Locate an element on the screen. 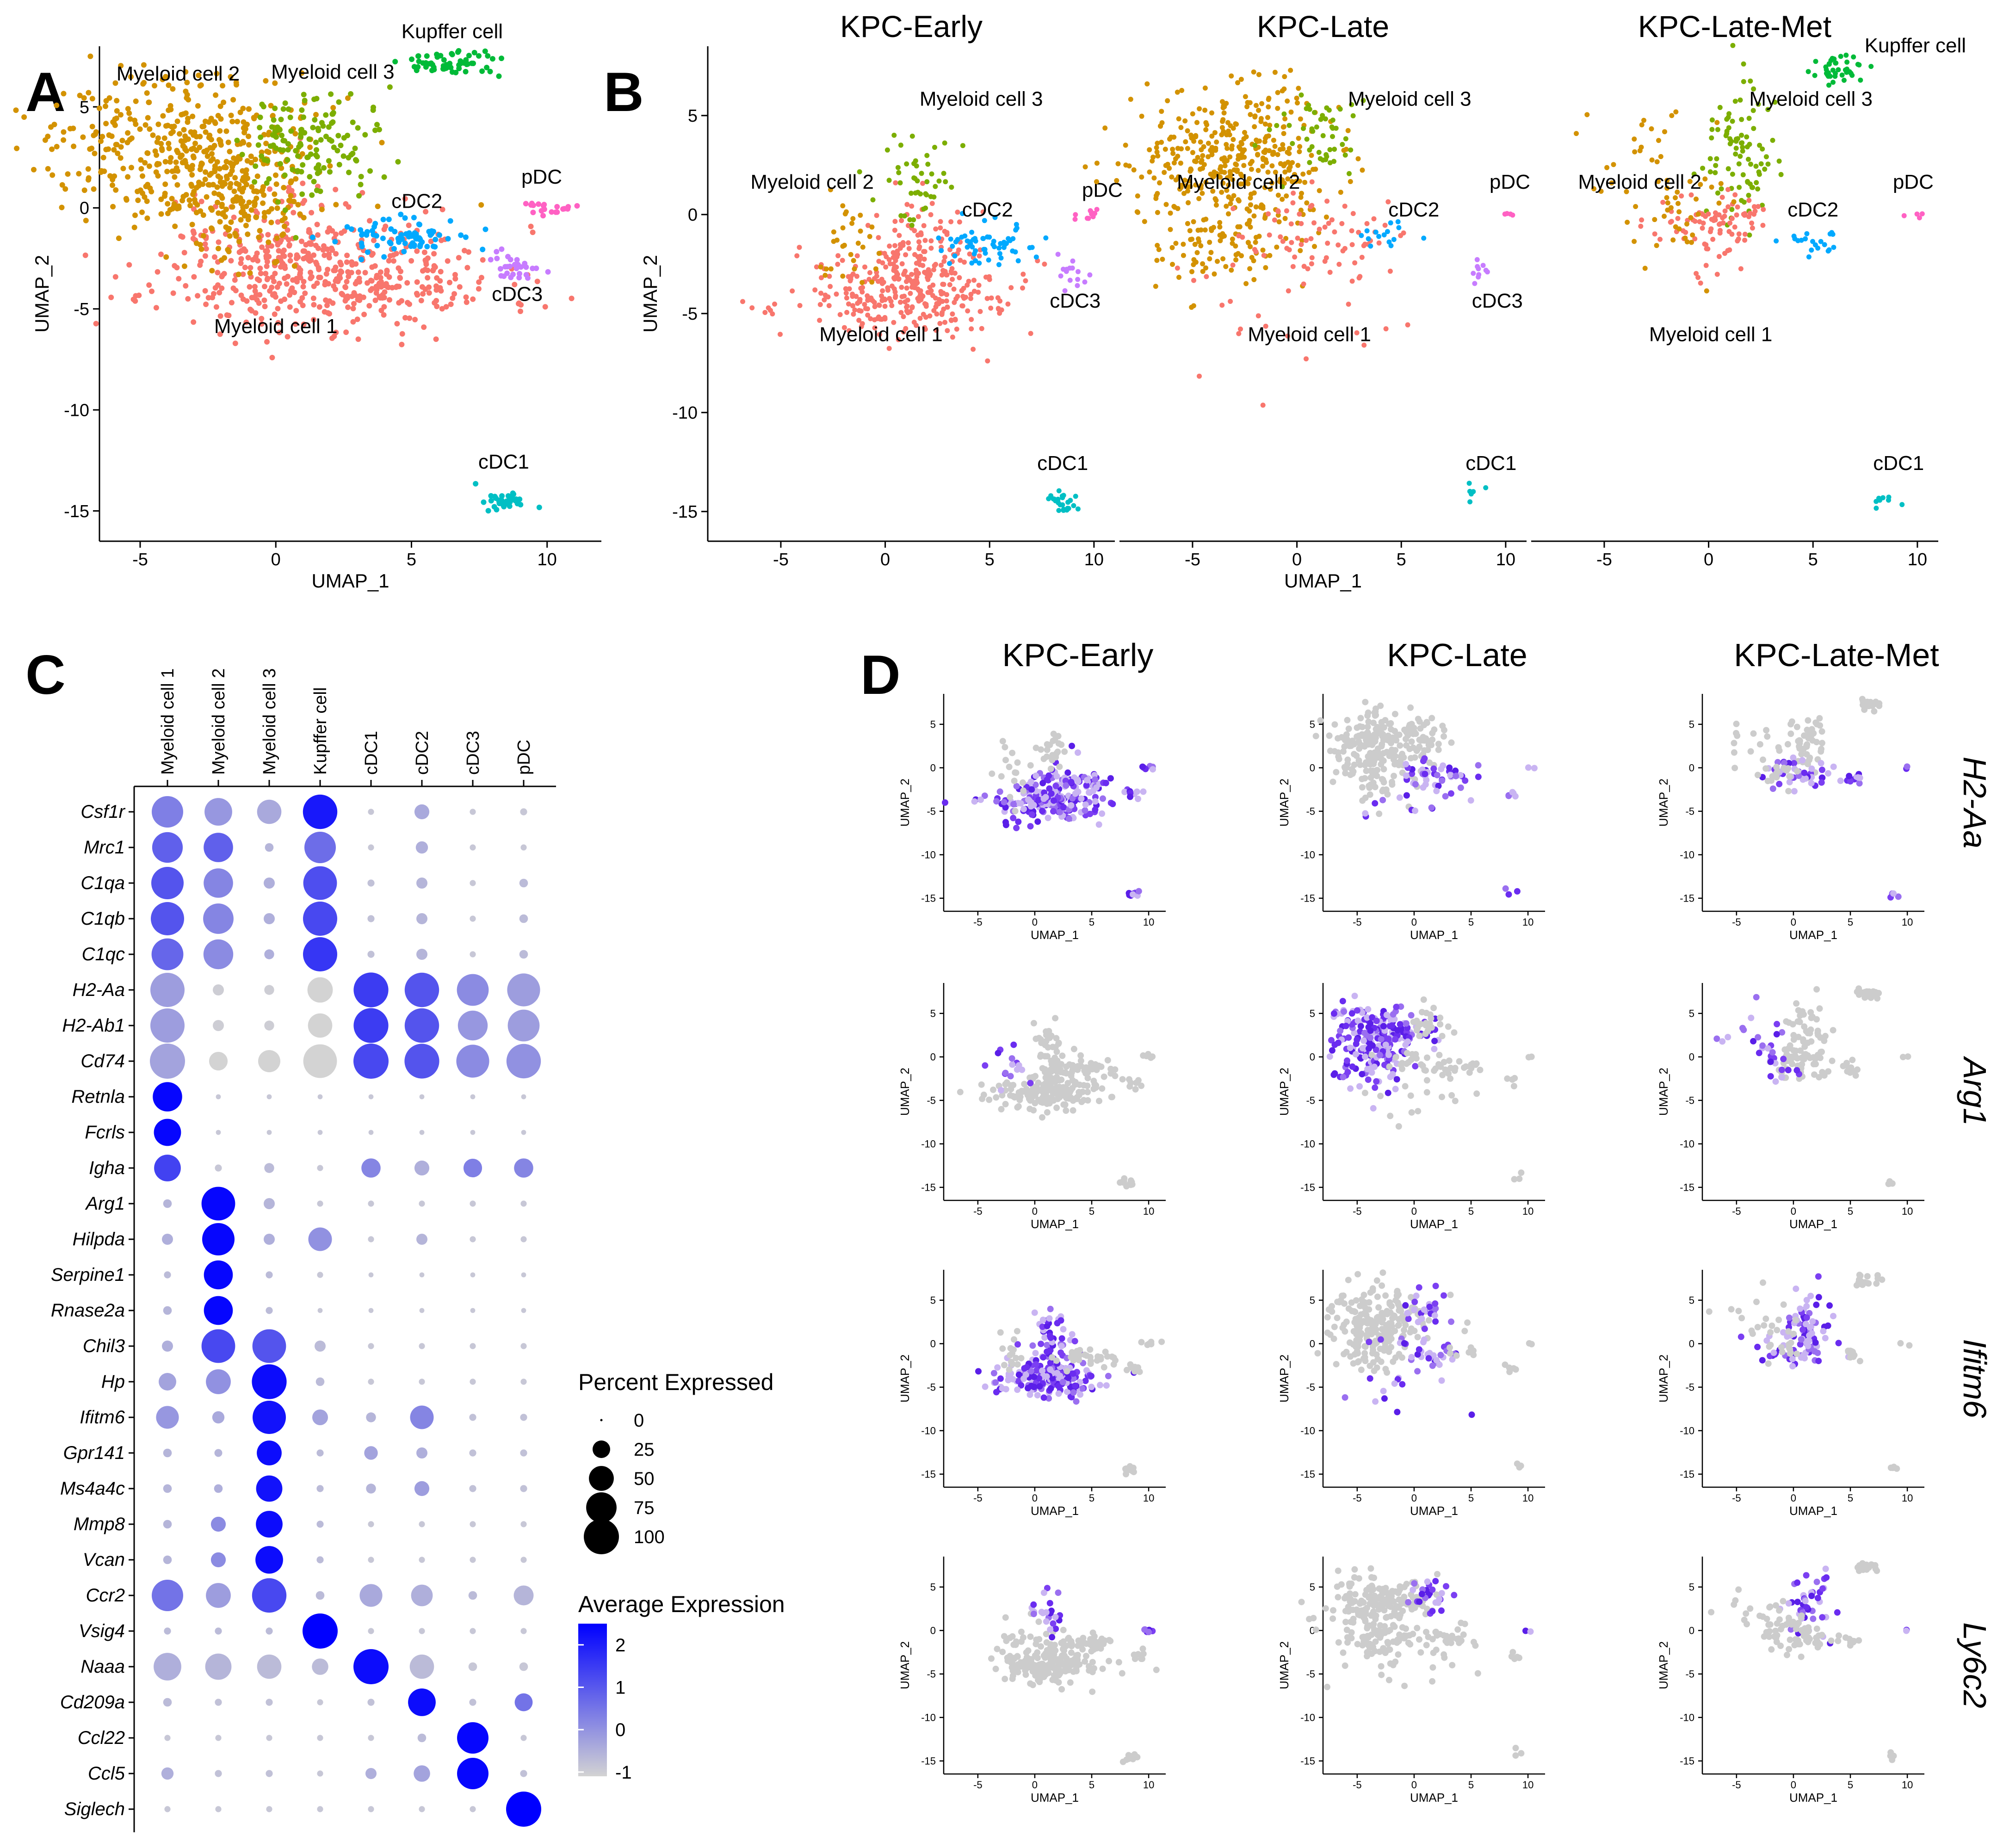 The height and width of the screenshot is (1848, 1991). dot-hilpda is located at coordinates (473, 1239).